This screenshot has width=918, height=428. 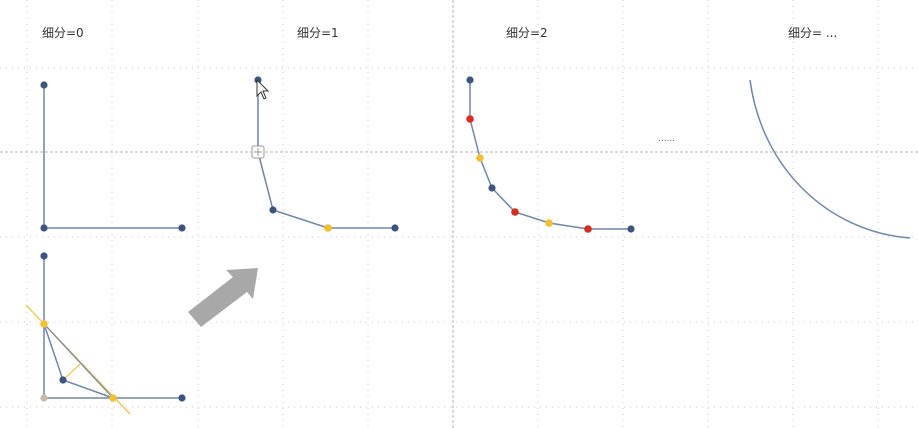 What do you see at coordinates (258, 152) in the screenshot?
I see `move-handle-icon` at bounding box center [258, 152].